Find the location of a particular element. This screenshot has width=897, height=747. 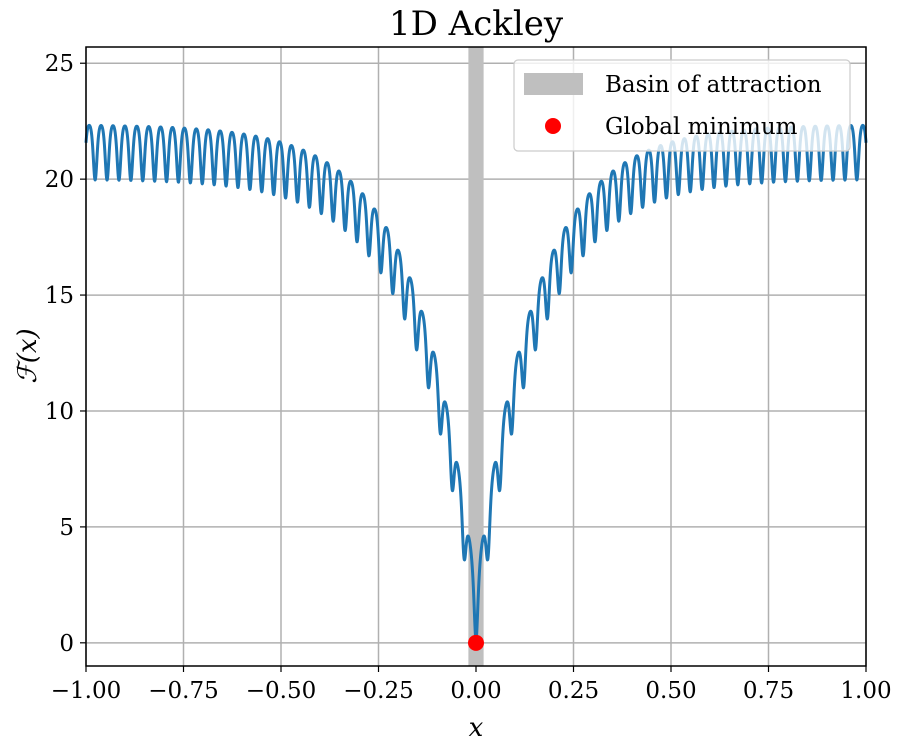

y-tick-label: 25 is located at coordinates (59, 64).